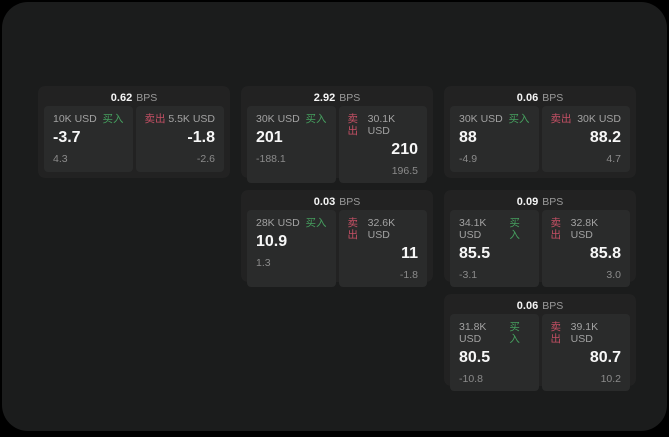 The image size is (669, 437). Describe the element at coordinates (60, 159) in the screenshot. I see `buy-delta: 4.3` at that location.